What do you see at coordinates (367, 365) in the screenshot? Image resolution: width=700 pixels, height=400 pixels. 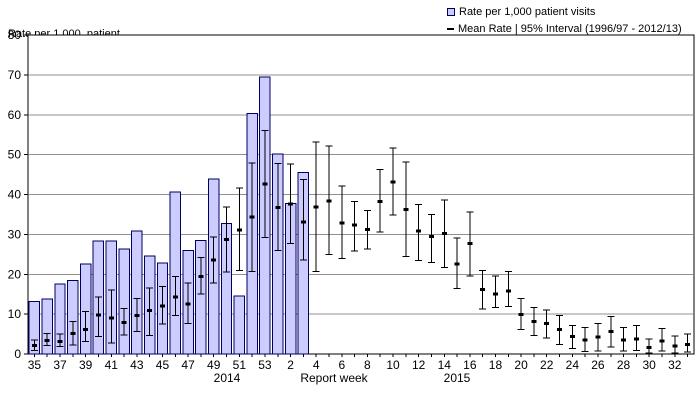 I see `x-tick-label: 8` at bounding box center [367, 365].